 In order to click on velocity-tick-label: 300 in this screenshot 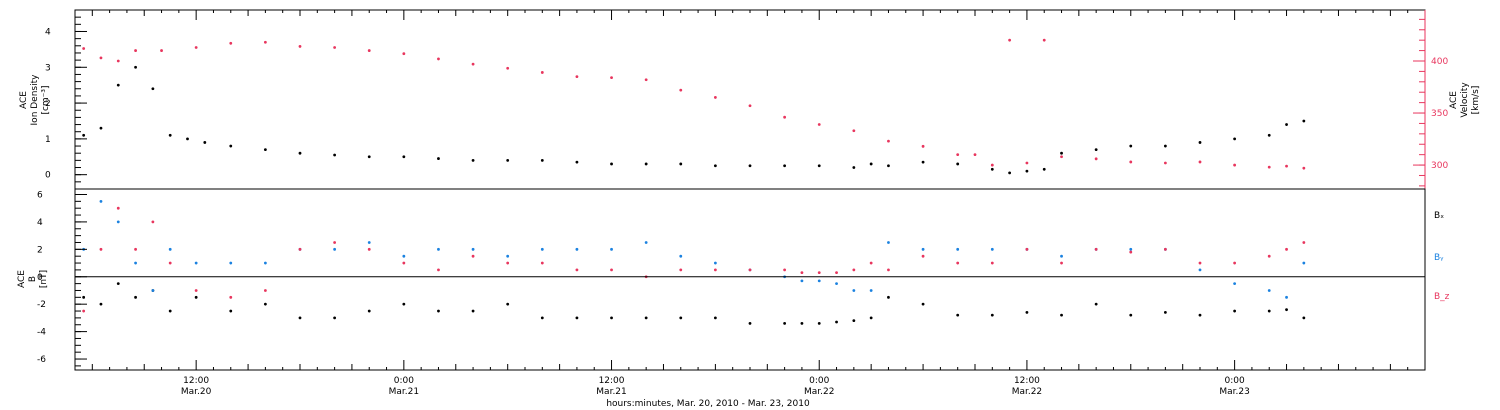, I will do `click(1439, 166)`.